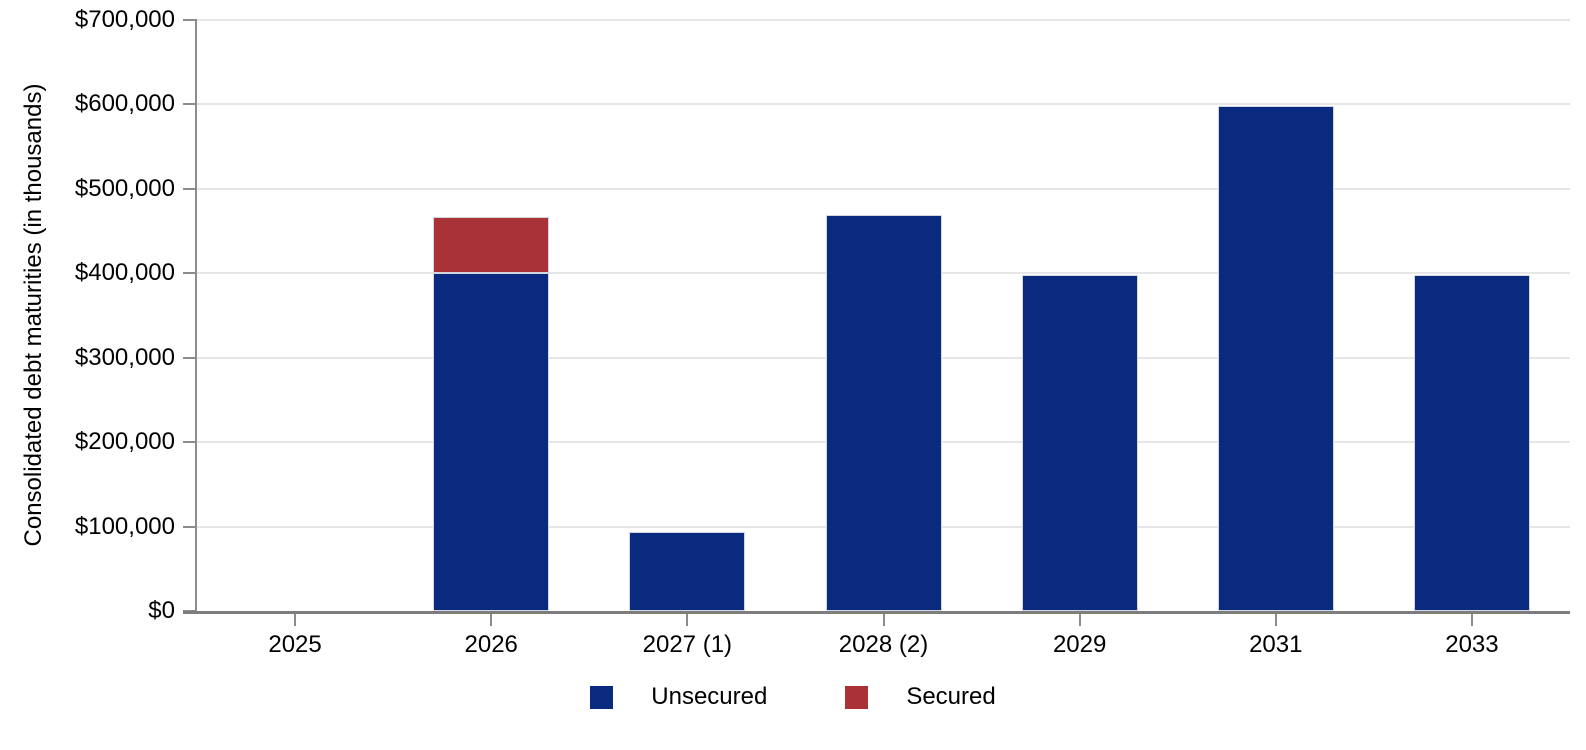 The width and height of the screenshot is (1586, 750). What do you see at coordinates (196, 317) in the screenshot?
I see `y-axis-line` at bounding box center [196, 317].